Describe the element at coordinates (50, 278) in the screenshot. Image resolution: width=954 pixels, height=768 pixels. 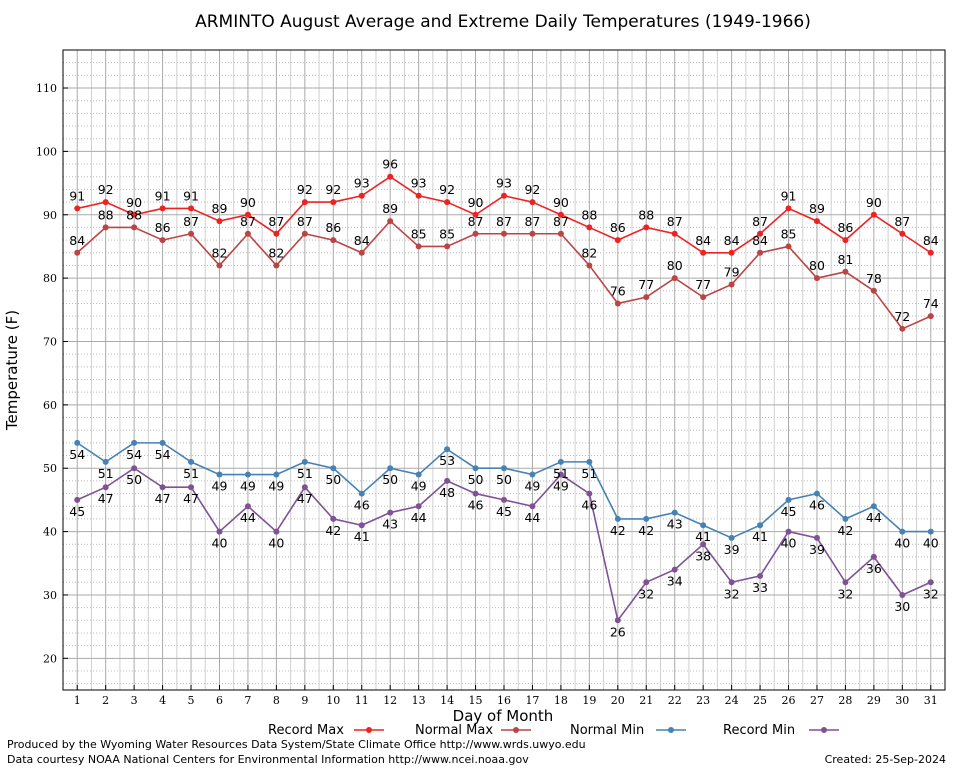
I see `y-tick-label: 80` at that location.